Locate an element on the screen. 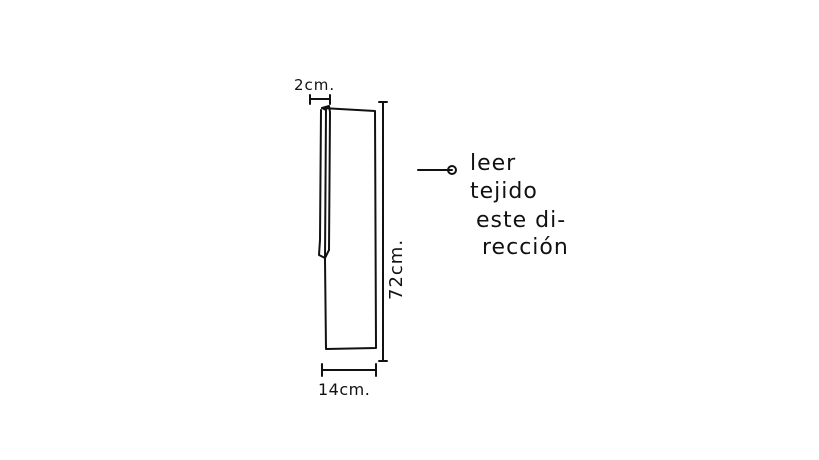 This screenshot has height=460, width=819. note-line-3: este di- is located at coordinates (521, 220).